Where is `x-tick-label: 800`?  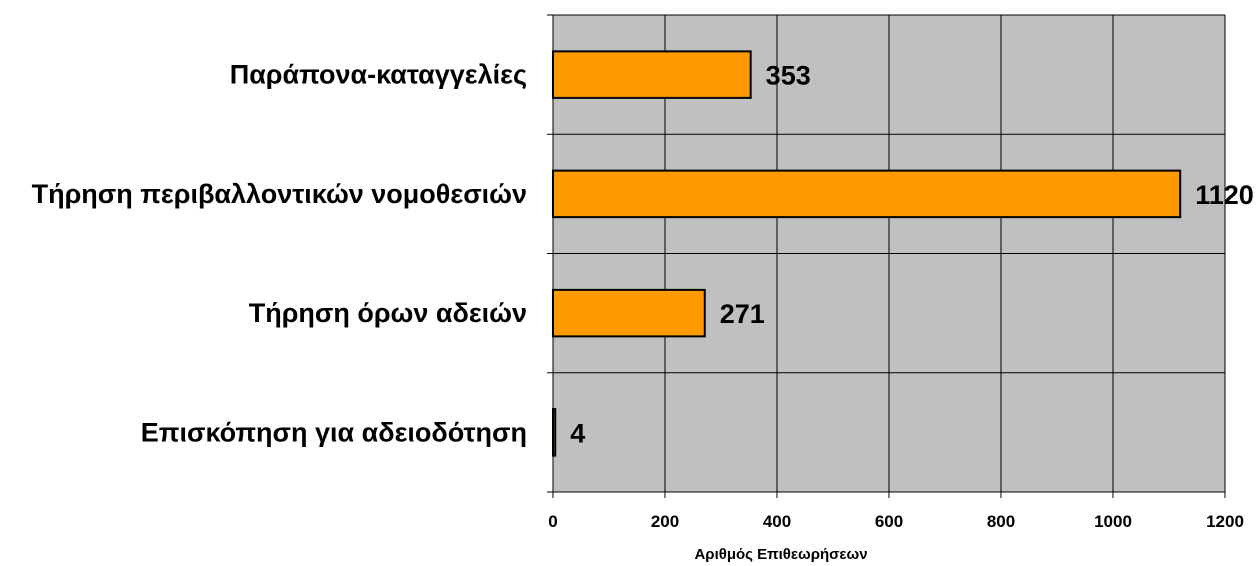
x-tick-label: 800 is located at coordinates (1001, 521).